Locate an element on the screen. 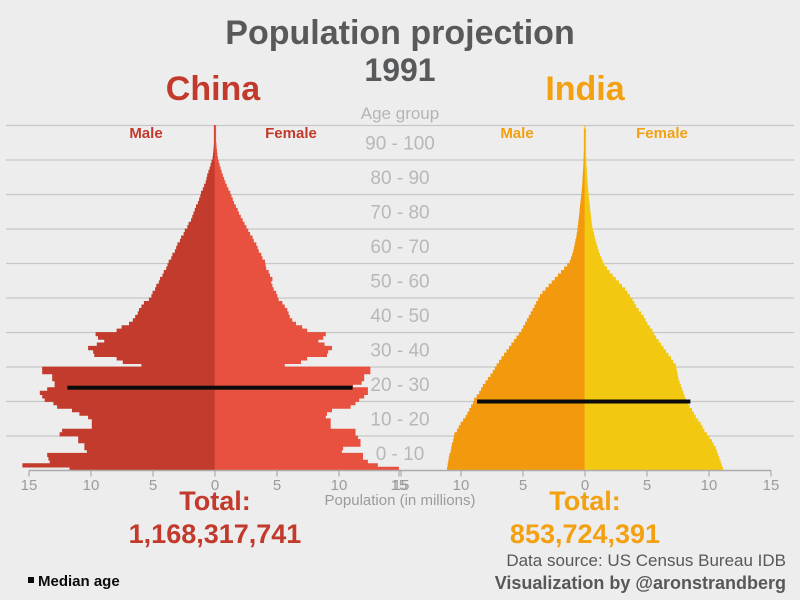 This screenshot has width=800, height=600. india-x-axis: 15 10 5 0 5 10 15 is located at coordinates (585, 481).